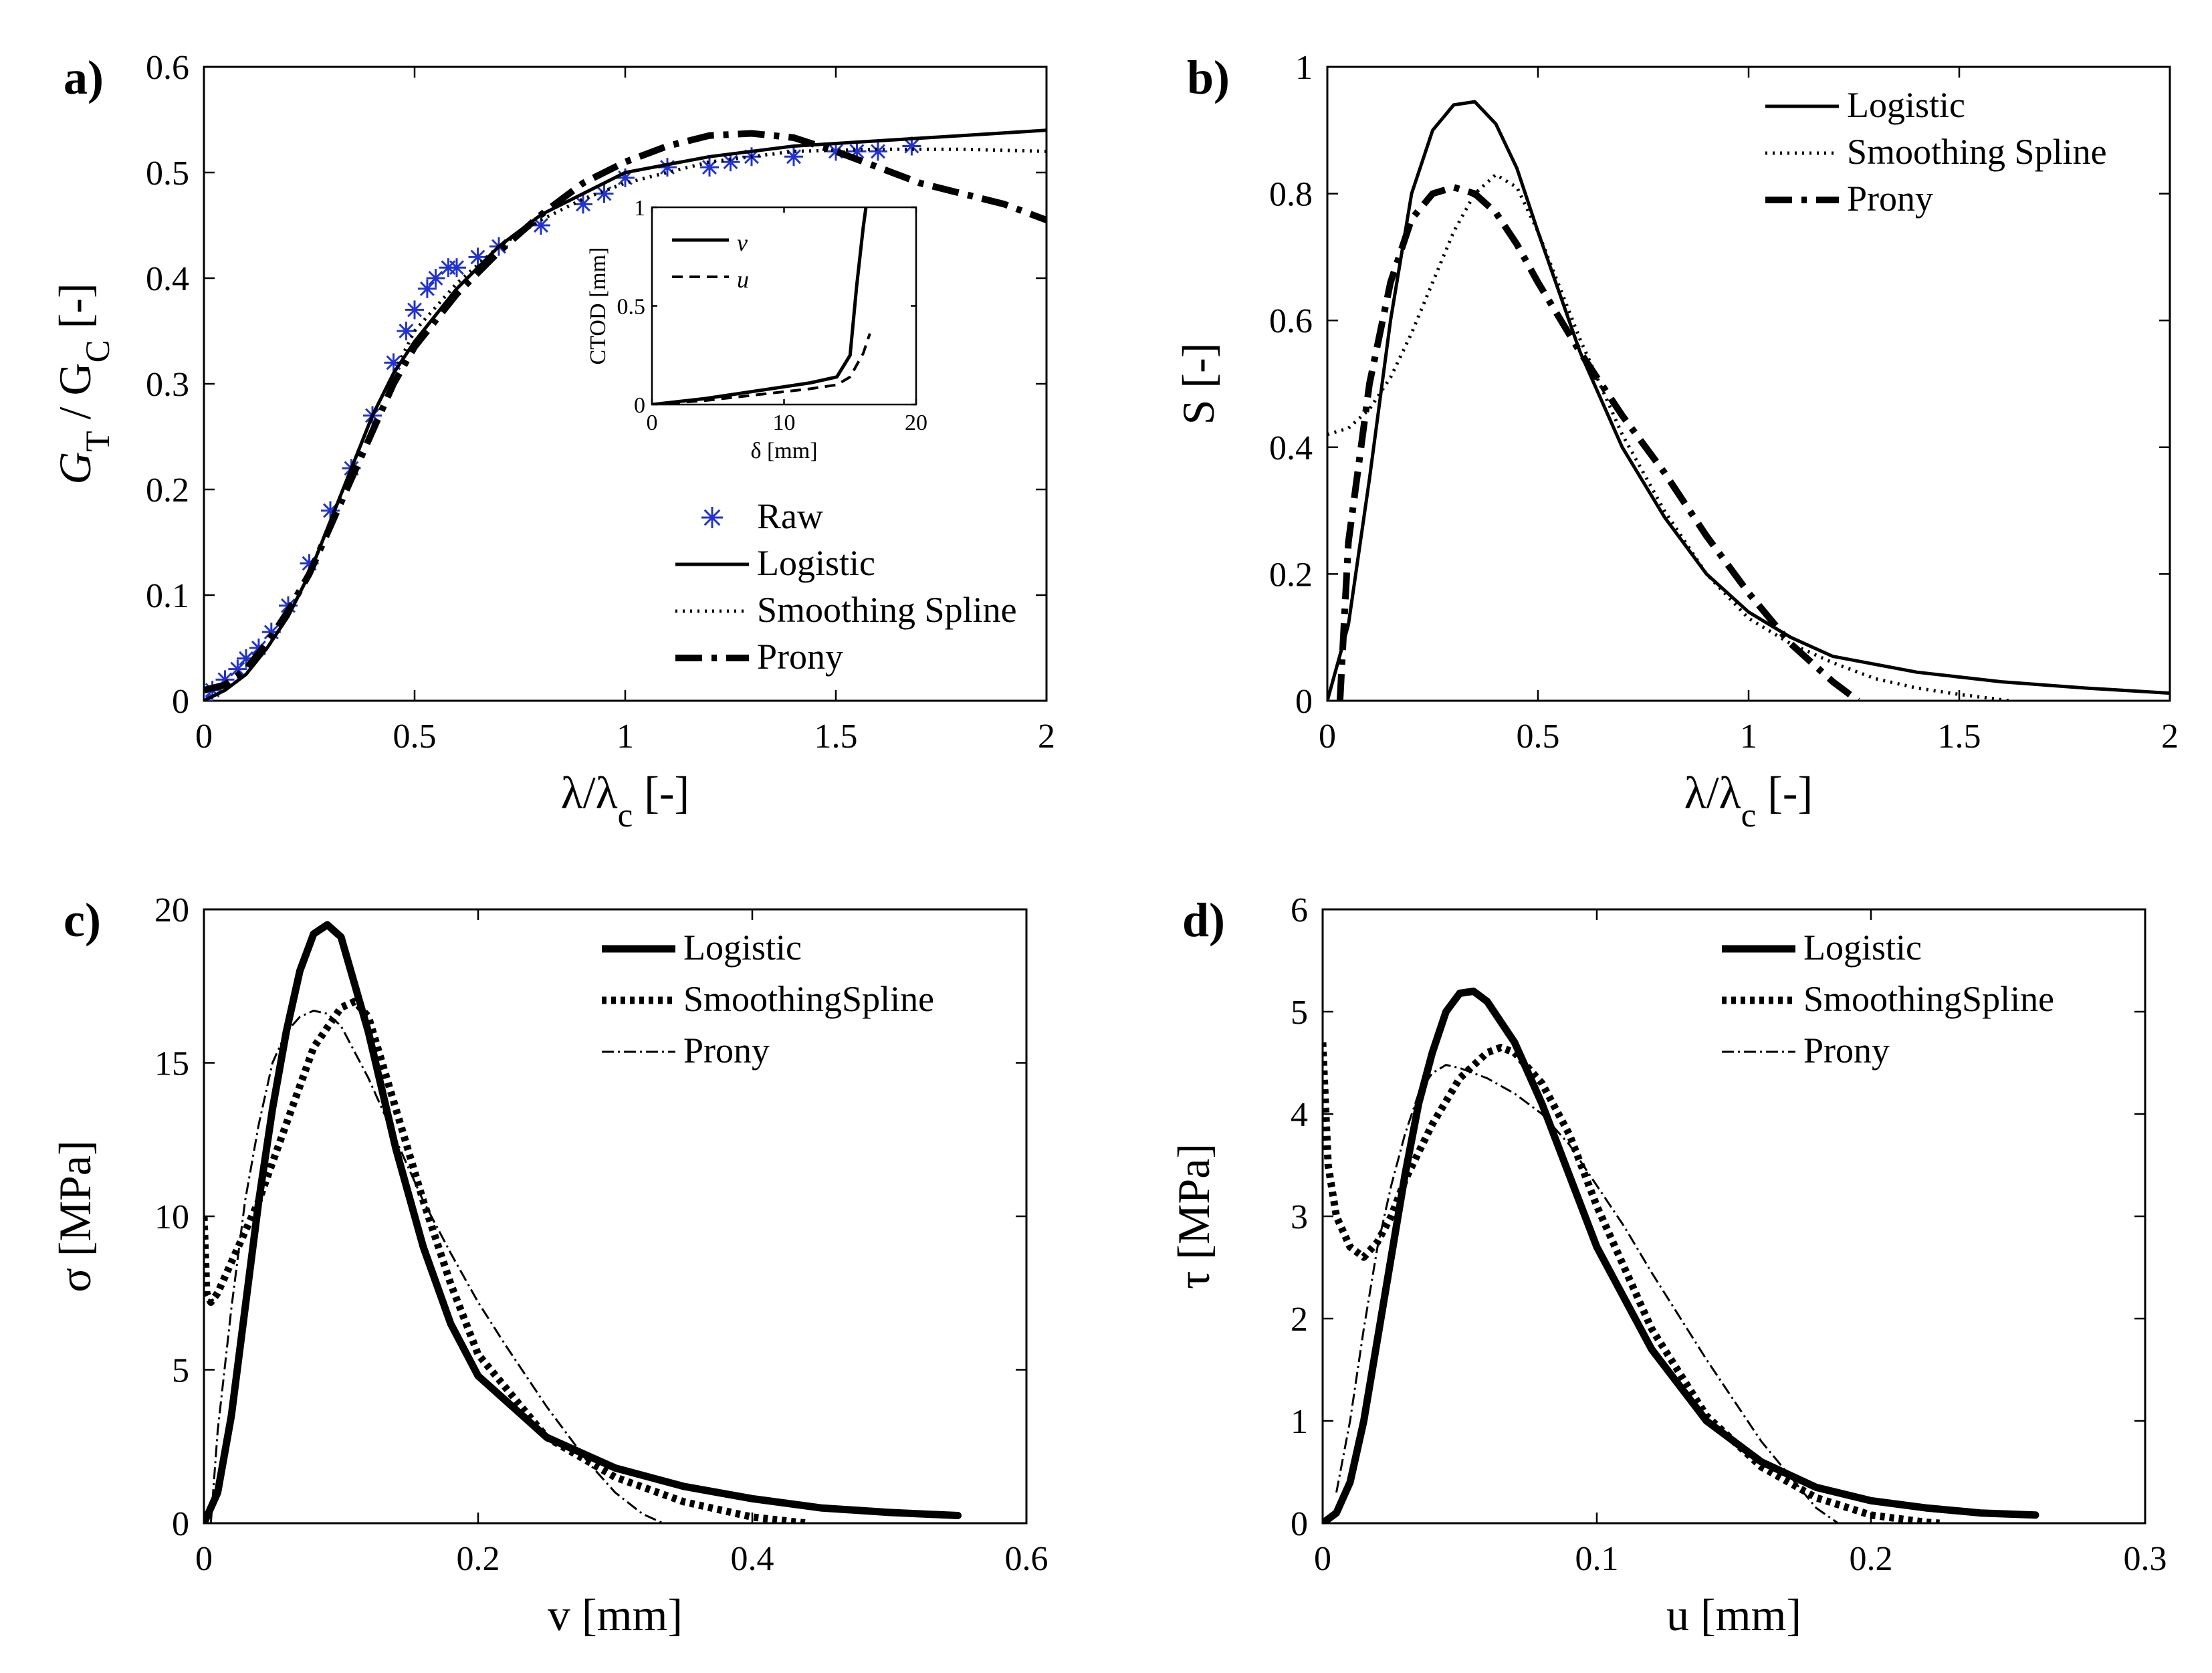 The image size is (2212, 1673). I want to click on y-tick-label: 0.3, so click(167, 385).